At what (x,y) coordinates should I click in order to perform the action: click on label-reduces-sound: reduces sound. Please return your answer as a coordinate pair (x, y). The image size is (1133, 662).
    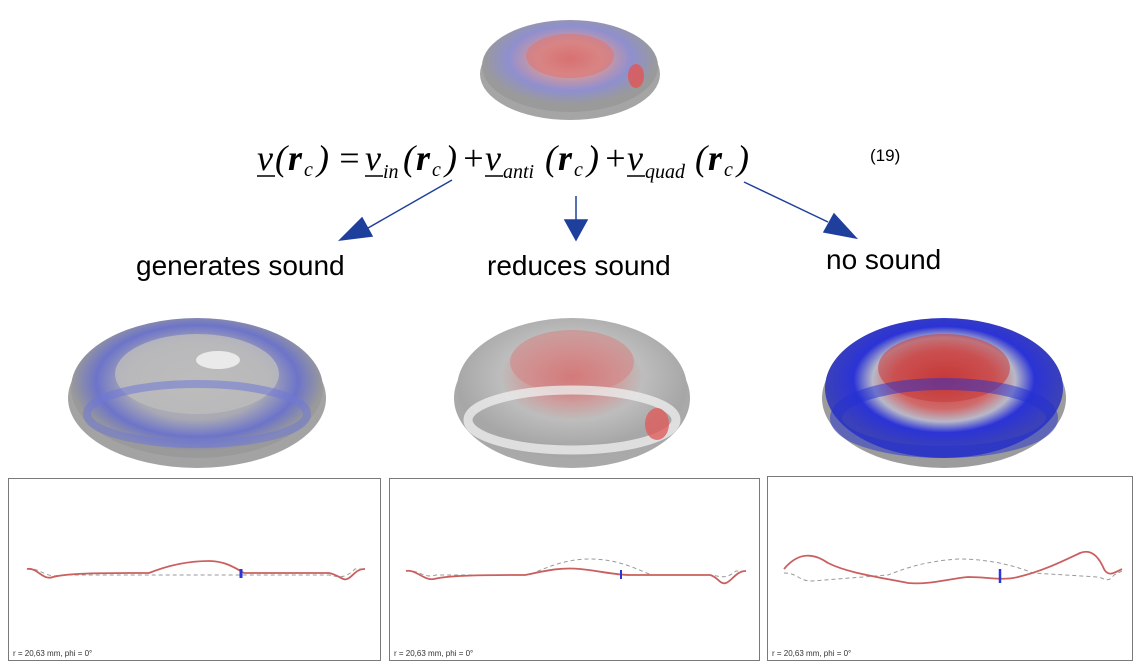
    Looking at the image, I should click on (579, 265).